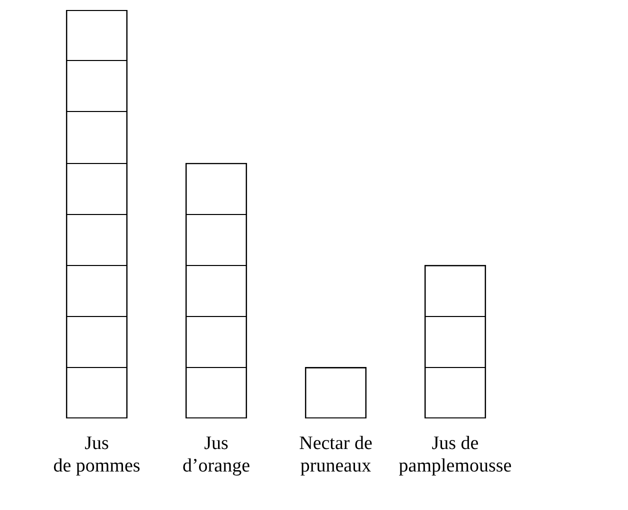 This screenshot has width=628, height=510. I want to click on x-tick-label: Jus de pamplemousse, so click(455, 454).